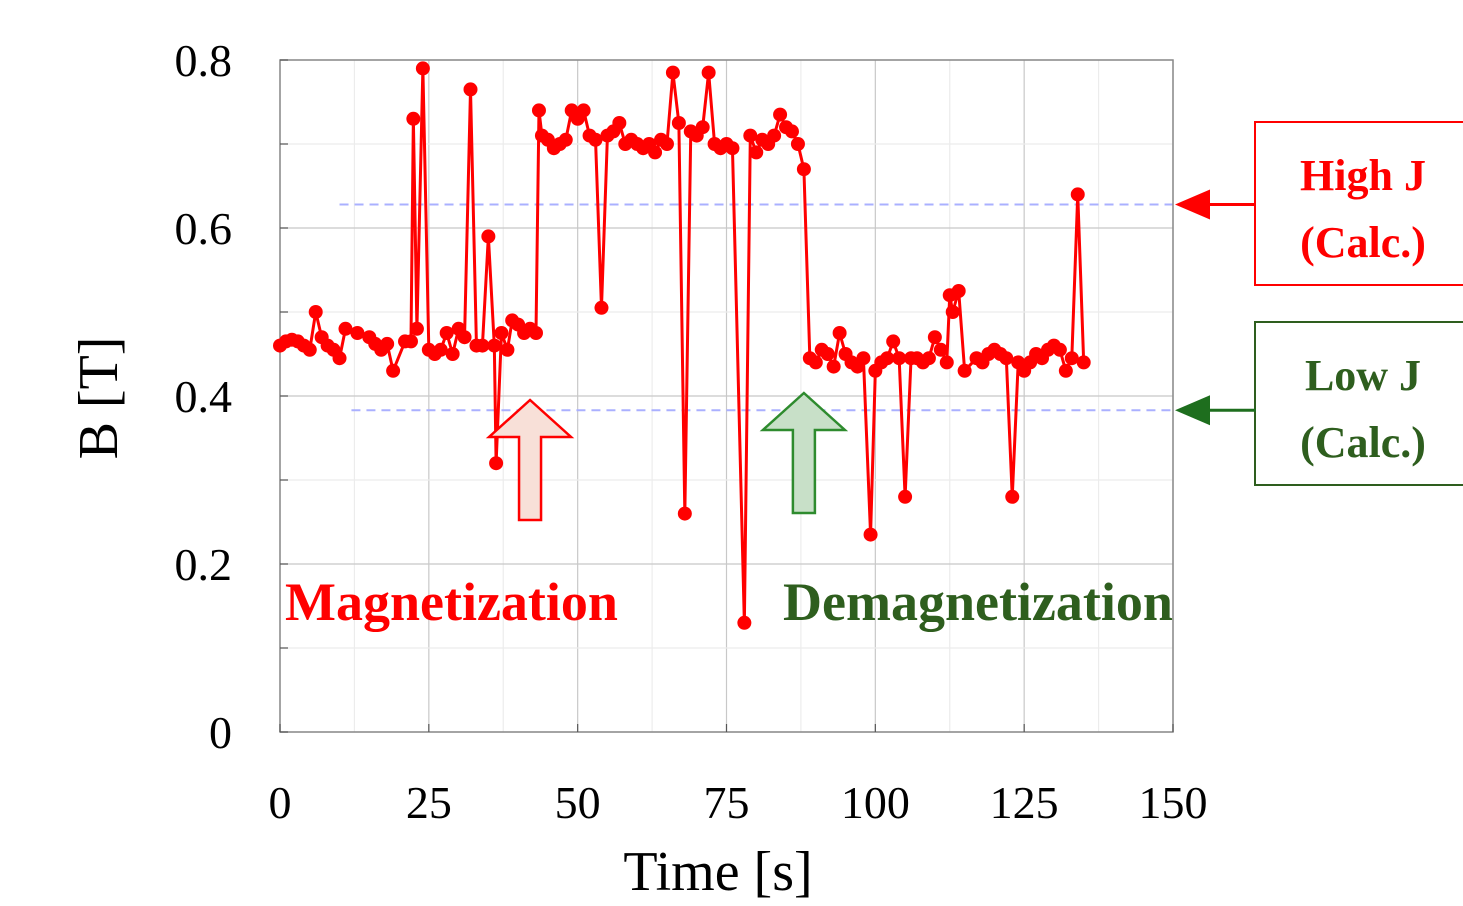 The height and width of the screenshot is (906, 1463). I want to click on x-axis-title: Time [s], so click(717, 871).